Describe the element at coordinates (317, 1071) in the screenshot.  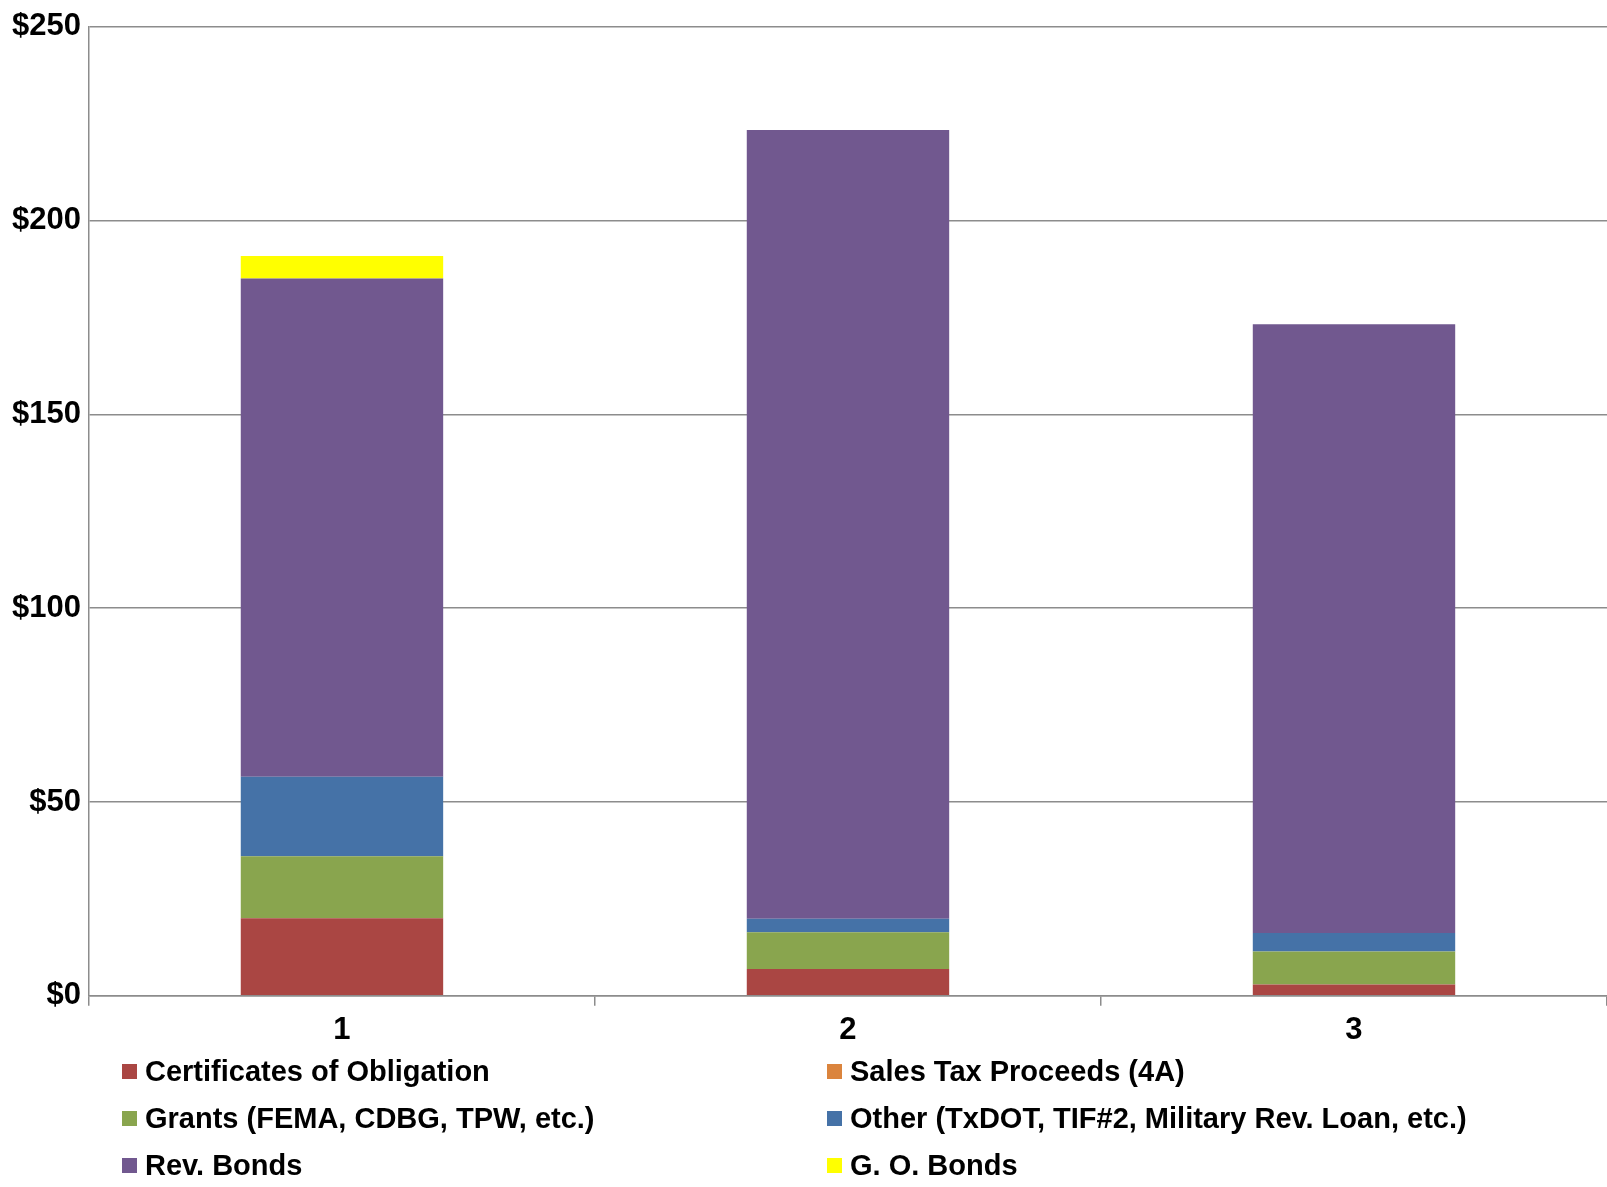
I see `legend-label: Certificates of Obligation` at that location.